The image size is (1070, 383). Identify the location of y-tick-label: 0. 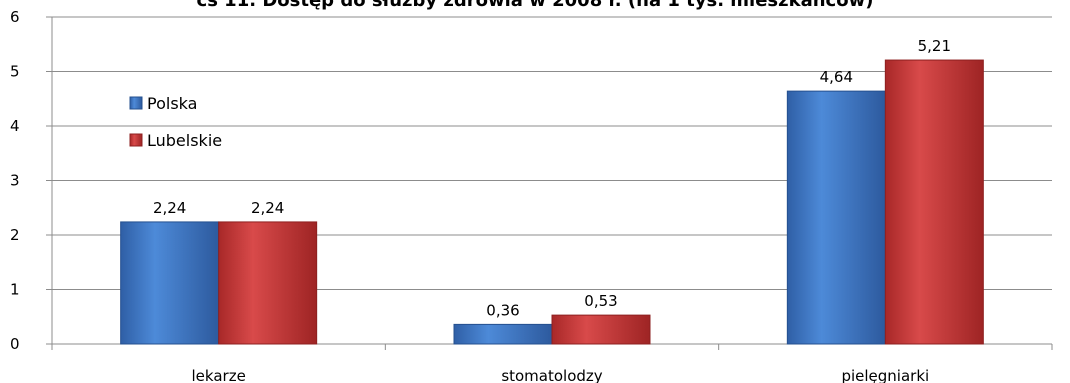
(15, 344).